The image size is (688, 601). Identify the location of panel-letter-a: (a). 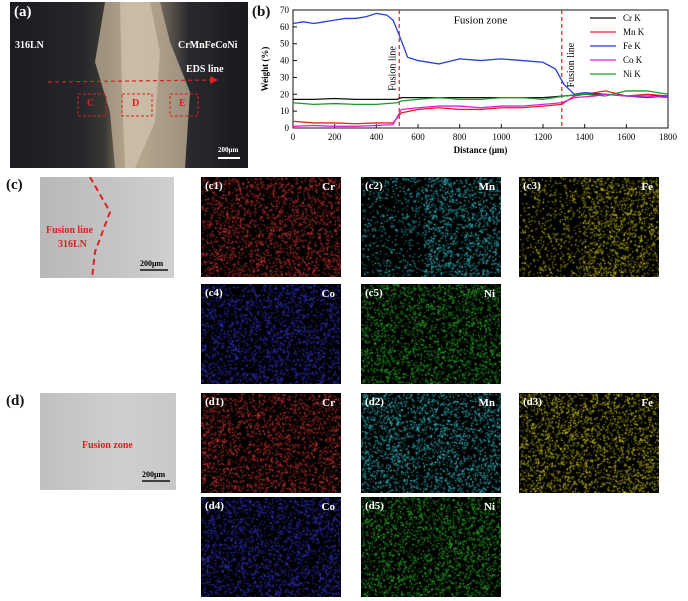
(23, 12).